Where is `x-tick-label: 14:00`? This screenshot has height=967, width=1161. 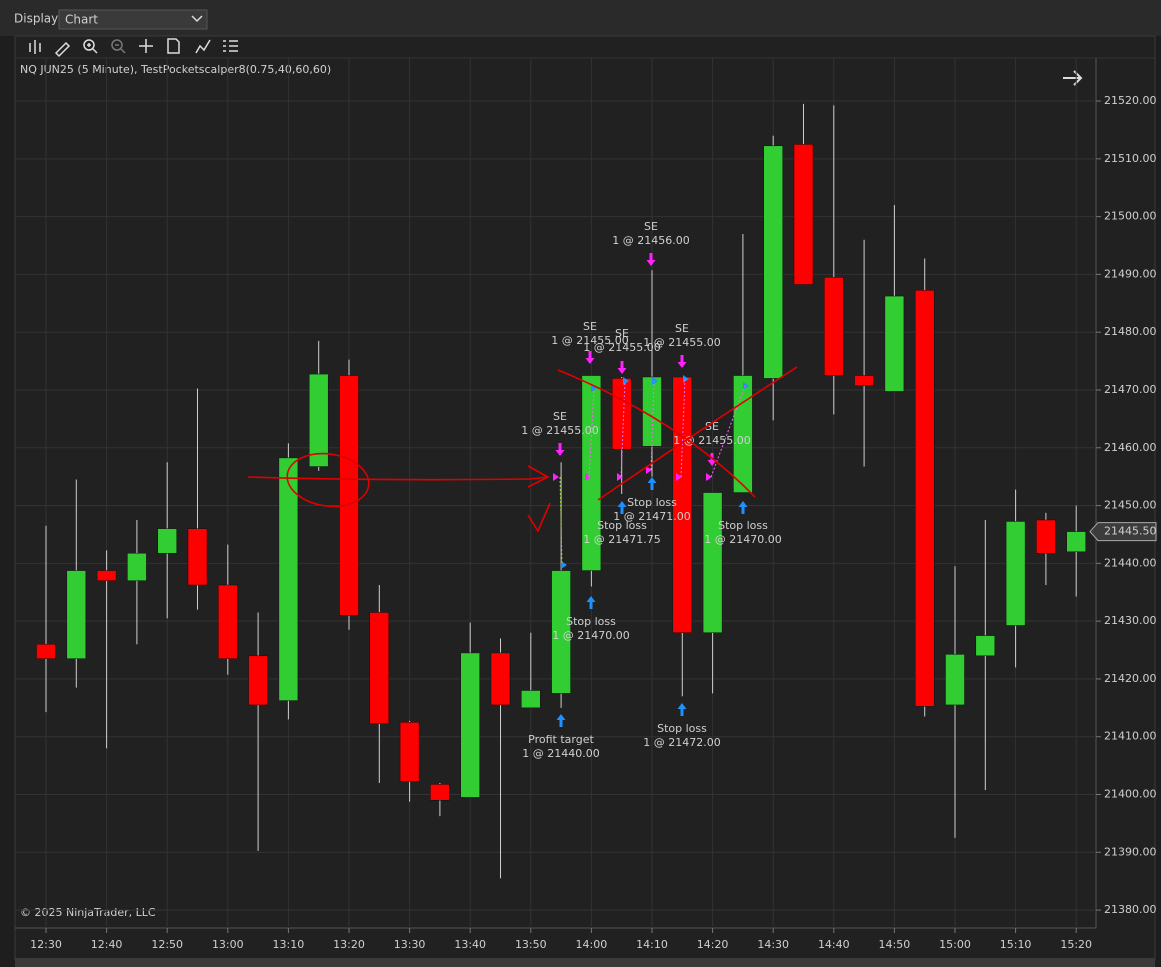 x-tick-label: 14:00 is located at coordinates (592, 944).